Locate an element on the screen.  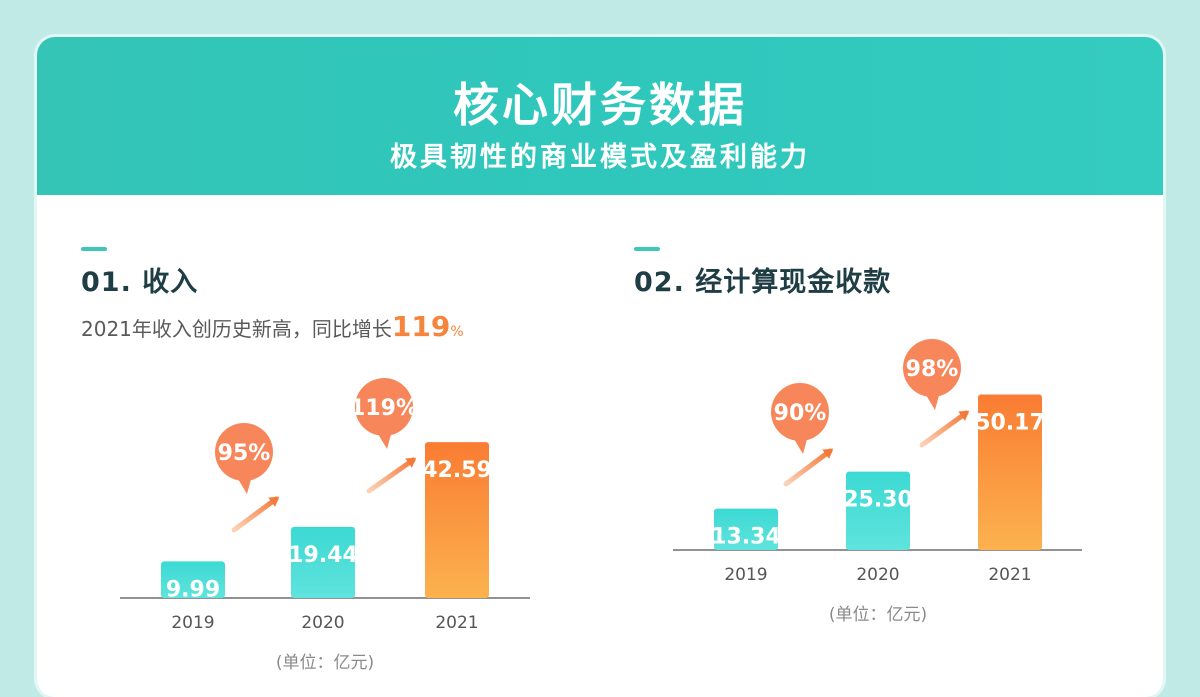
growth-bubble-label: 98% is located at coordinates (932, 369).